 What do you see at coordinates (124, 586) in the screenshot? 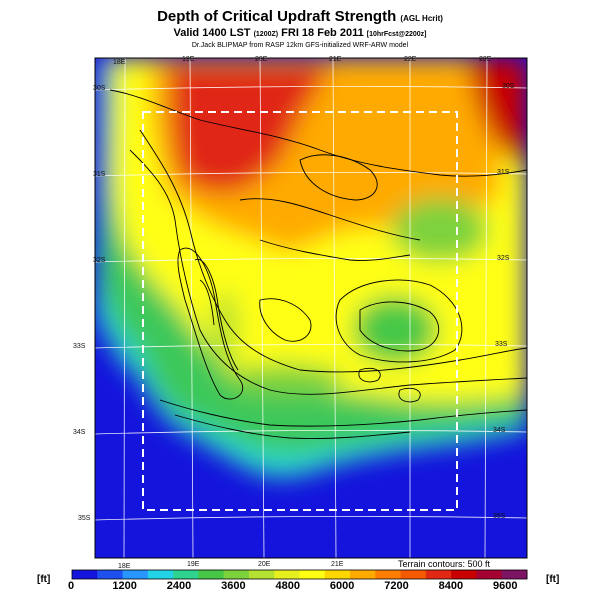
I see `colorbar-label: 1200` at bounding box center [124, 586].